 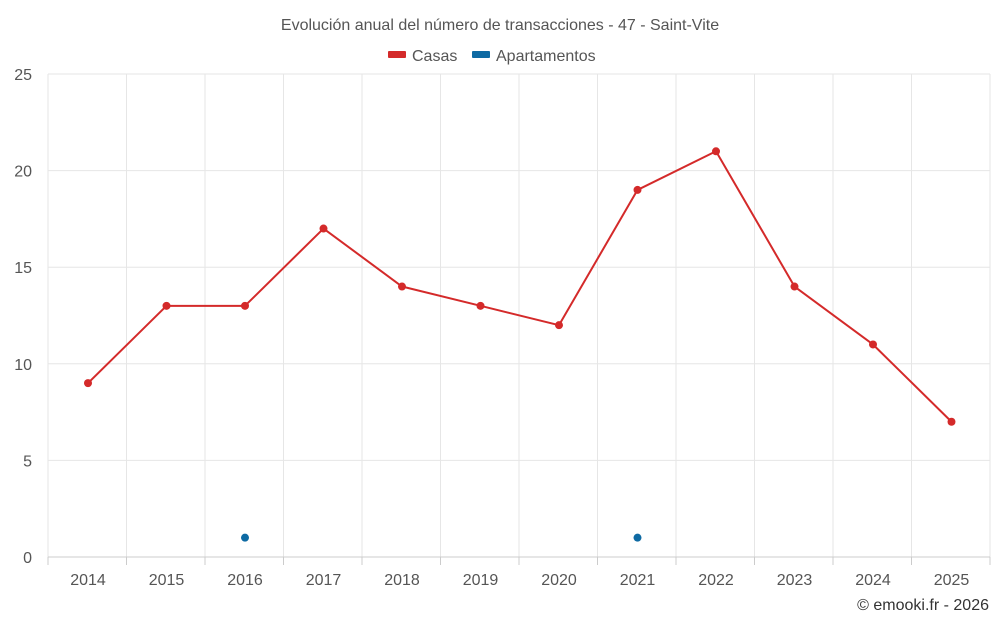 I want to click on legend-label-apartamentos: Apartamentos, so click(x=546, y=56).